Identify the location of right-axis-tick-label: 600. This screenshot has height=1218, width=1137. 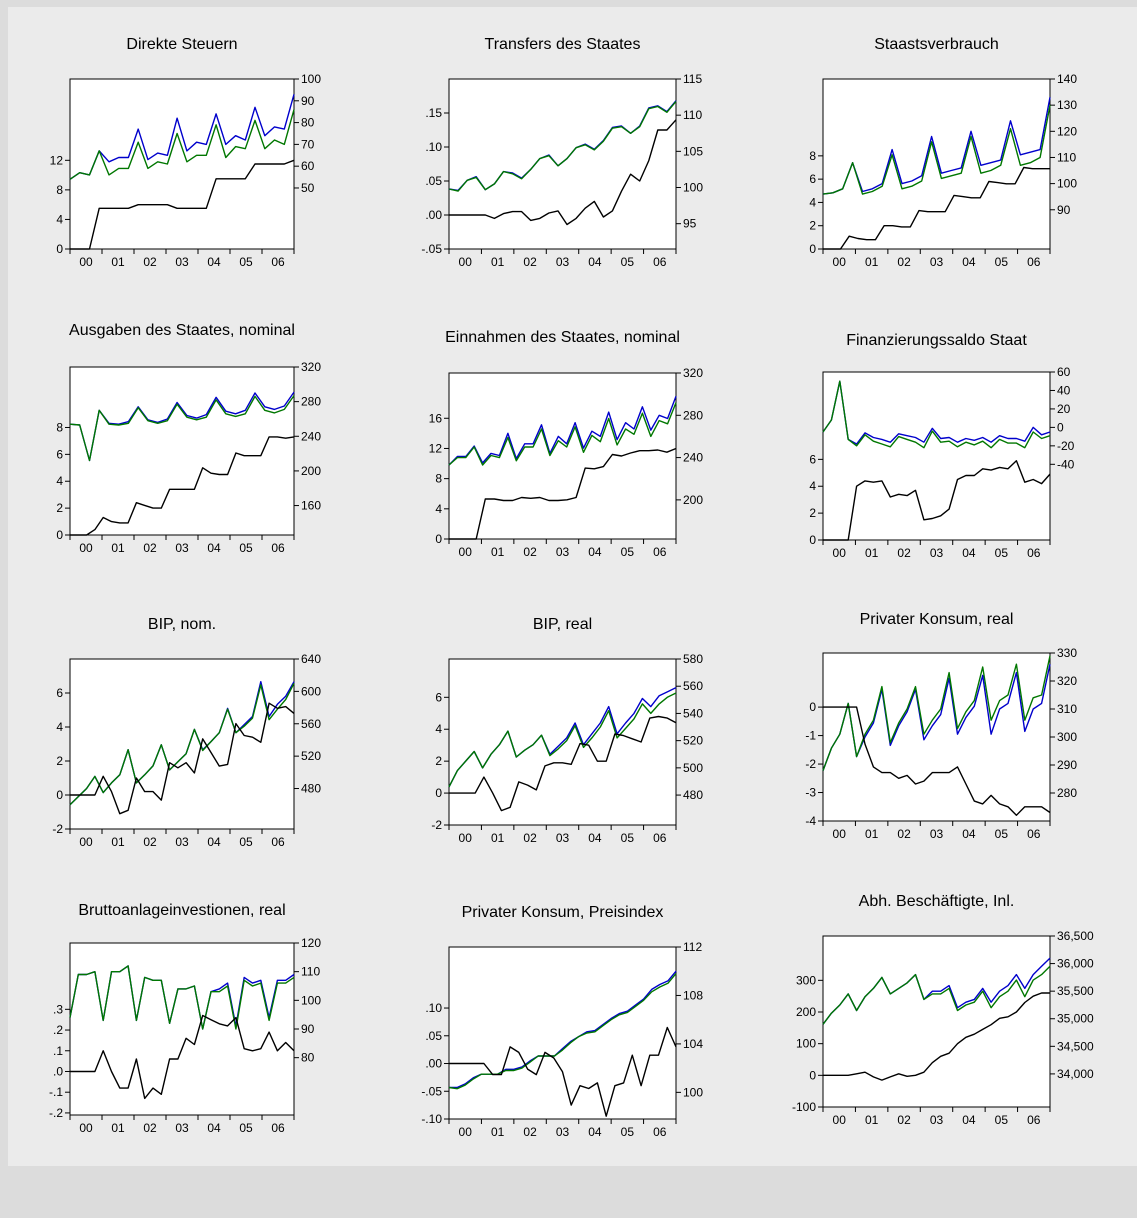
(311, 691).